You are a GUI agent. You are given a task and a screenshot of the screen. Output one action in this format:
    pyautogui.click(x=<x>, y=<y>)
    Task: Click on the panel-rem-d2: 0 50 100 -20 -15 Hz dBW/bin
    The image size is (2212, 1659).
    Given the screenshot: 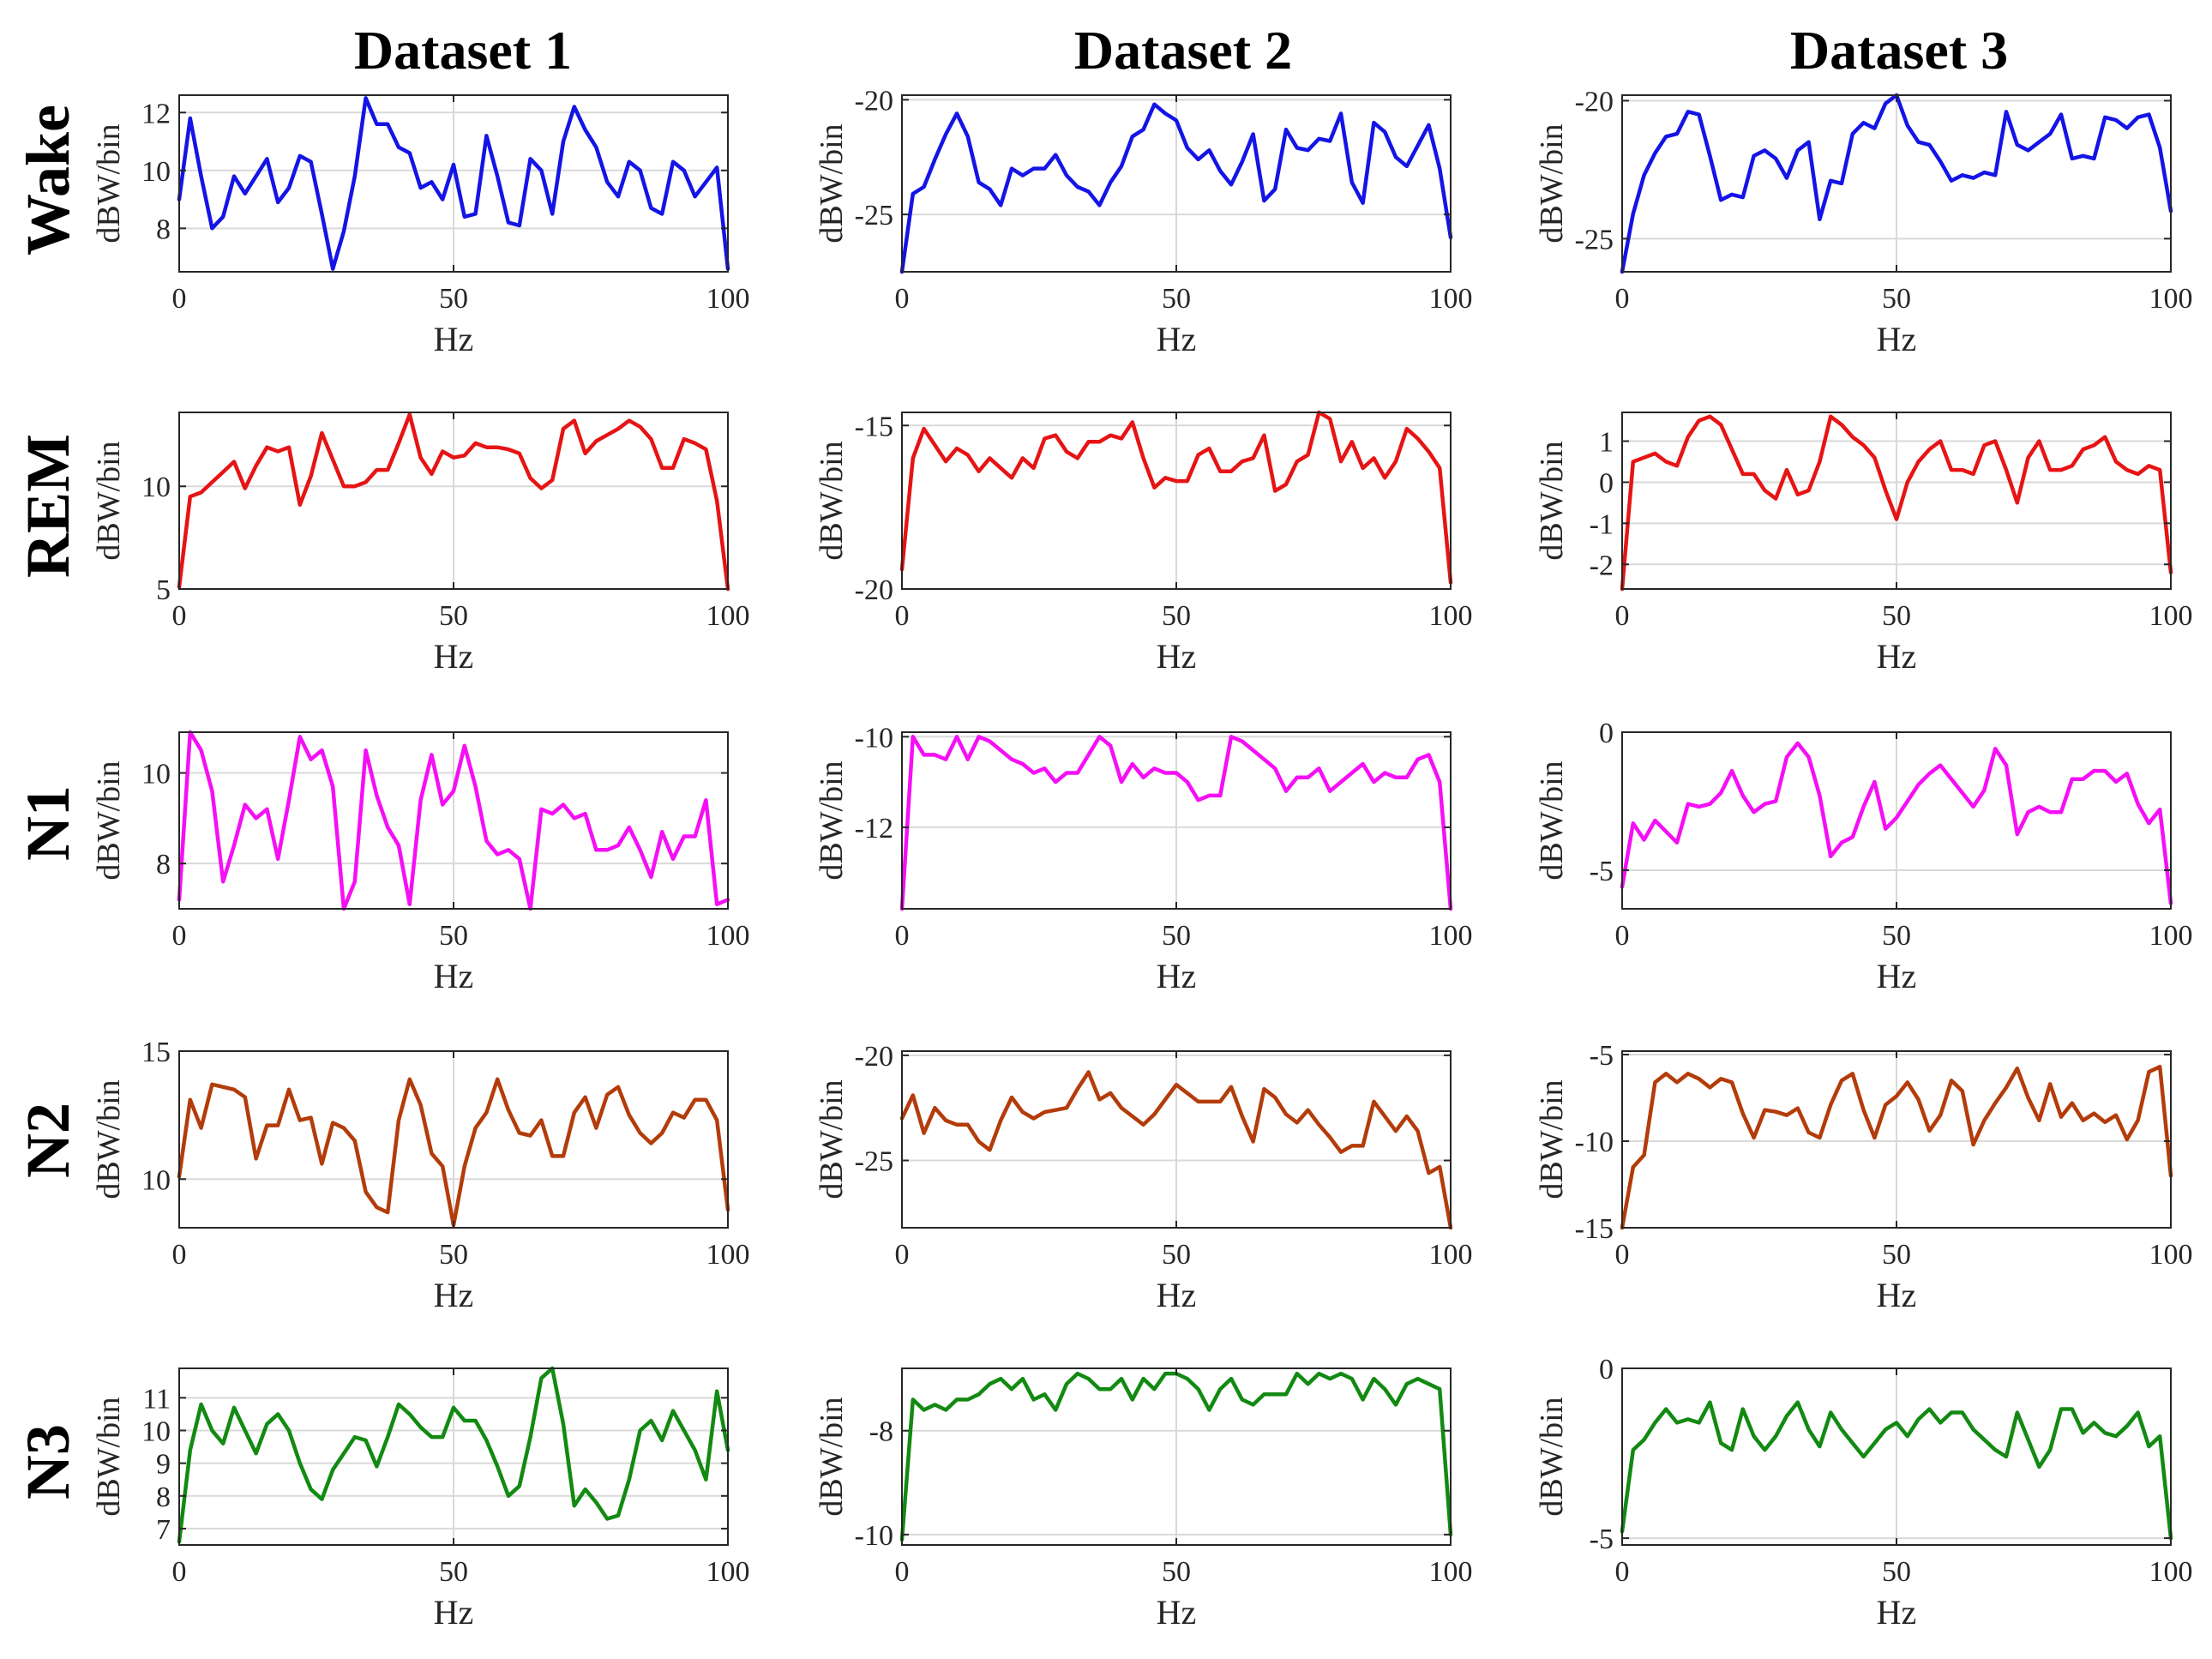 What is the action you would take?
    pyautogui.click(x=1143, y=543)
    